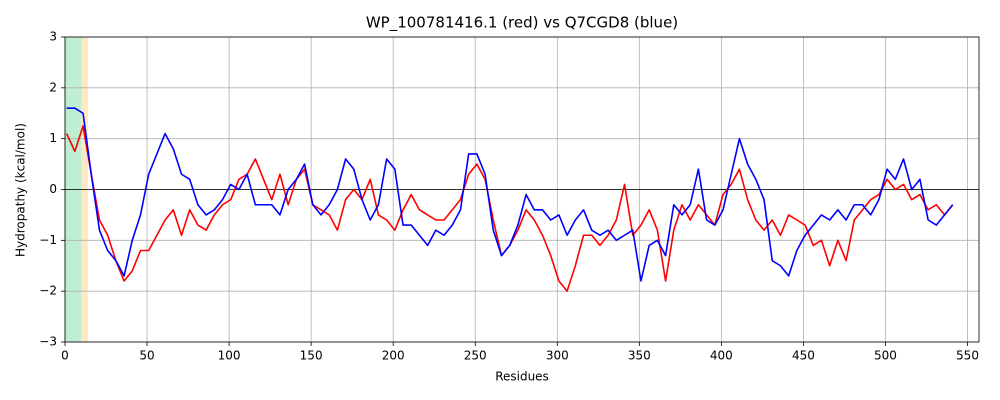 The image size is (1000, 400). Describe the element at coordinates (803, 356) in the screenshot. I see `x-tick-label: 450` at that location.